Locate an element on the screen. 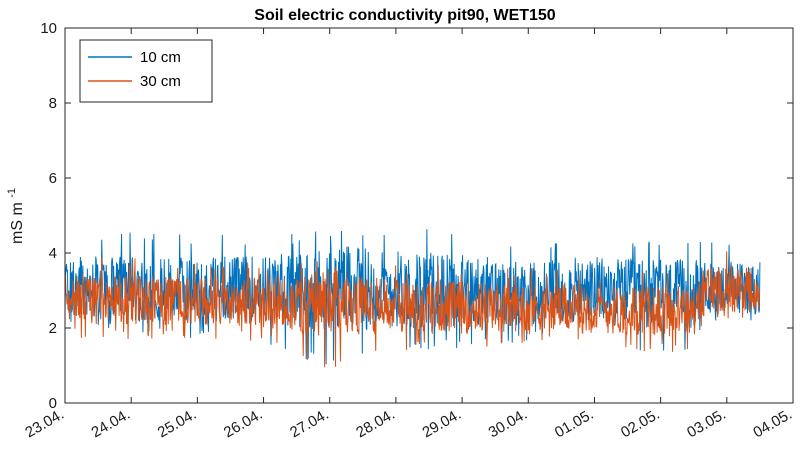 The height and width of the screenshot is (458, 800). y-tick-label: 8 is located at coordinates (53, 103).